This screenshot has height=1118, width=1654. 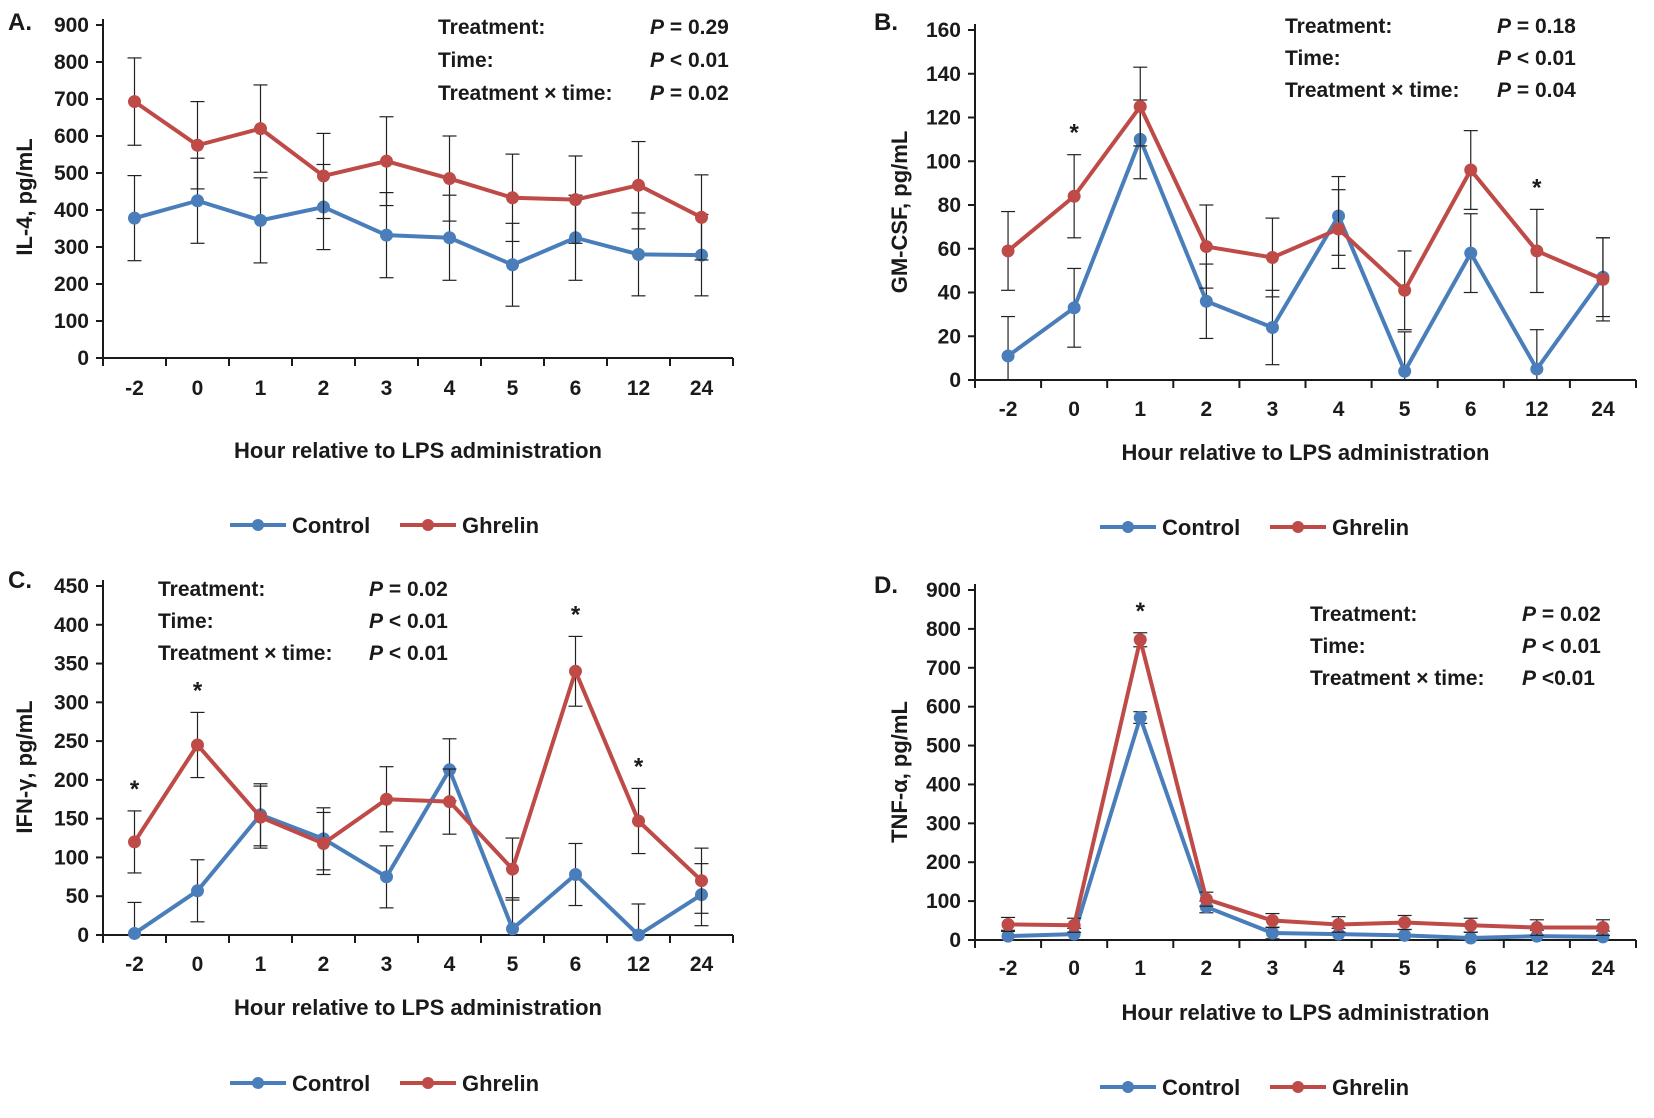 What do you see at coordinates (949, 336) in the screenshot?
I see `y-tick-label: 20` at bounding box center [949, 336].